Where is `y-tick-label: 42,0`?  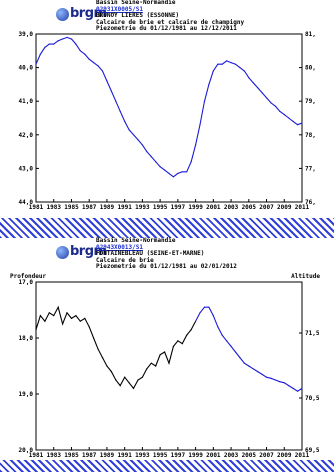 y-tick-label: 42,0 is located at coordinates (26, 135).